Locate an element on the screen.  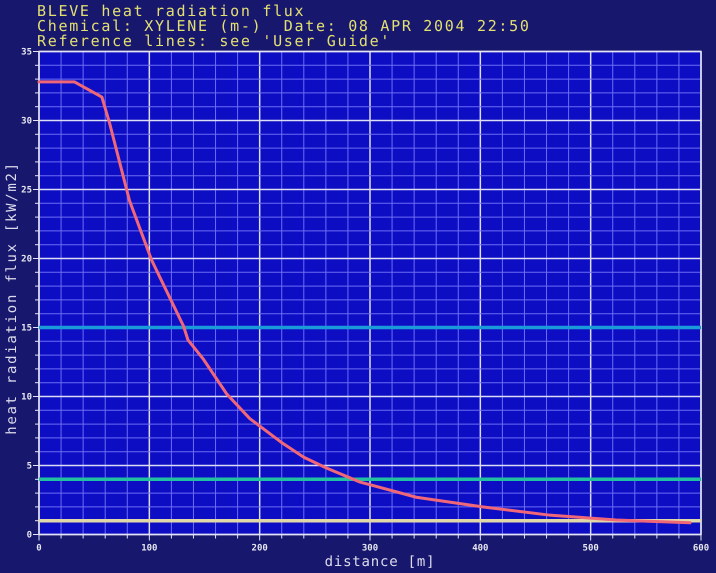
x-tick-label: 600 is located at coordinates (701, 549).